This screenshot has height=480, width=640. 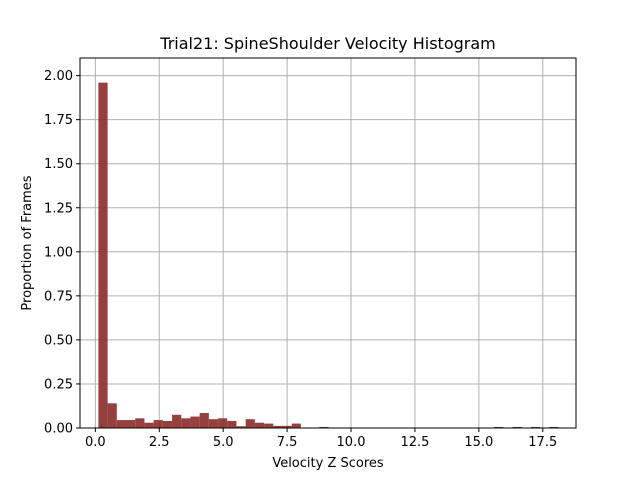 What do you see at coordinates (95, 442) in the screenshot?
I see `x-tick-label: 0.0` at bounding box center [95, 442].